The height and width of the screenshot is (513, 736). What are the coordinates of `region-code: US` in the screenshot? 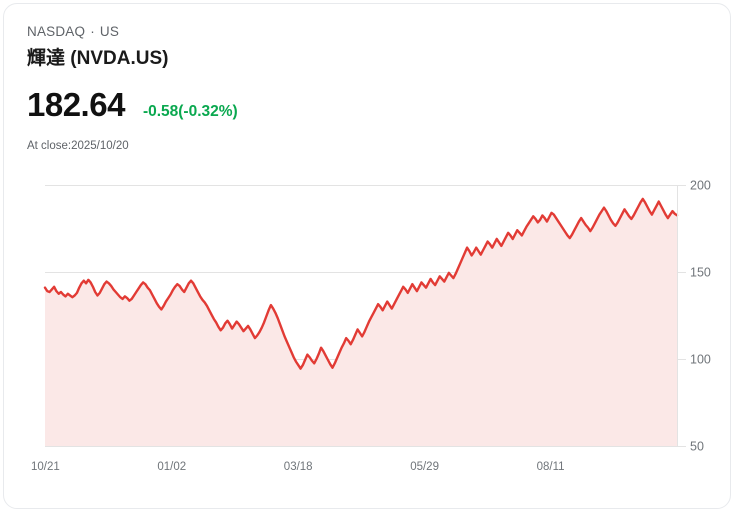 It's located at (109, 31).